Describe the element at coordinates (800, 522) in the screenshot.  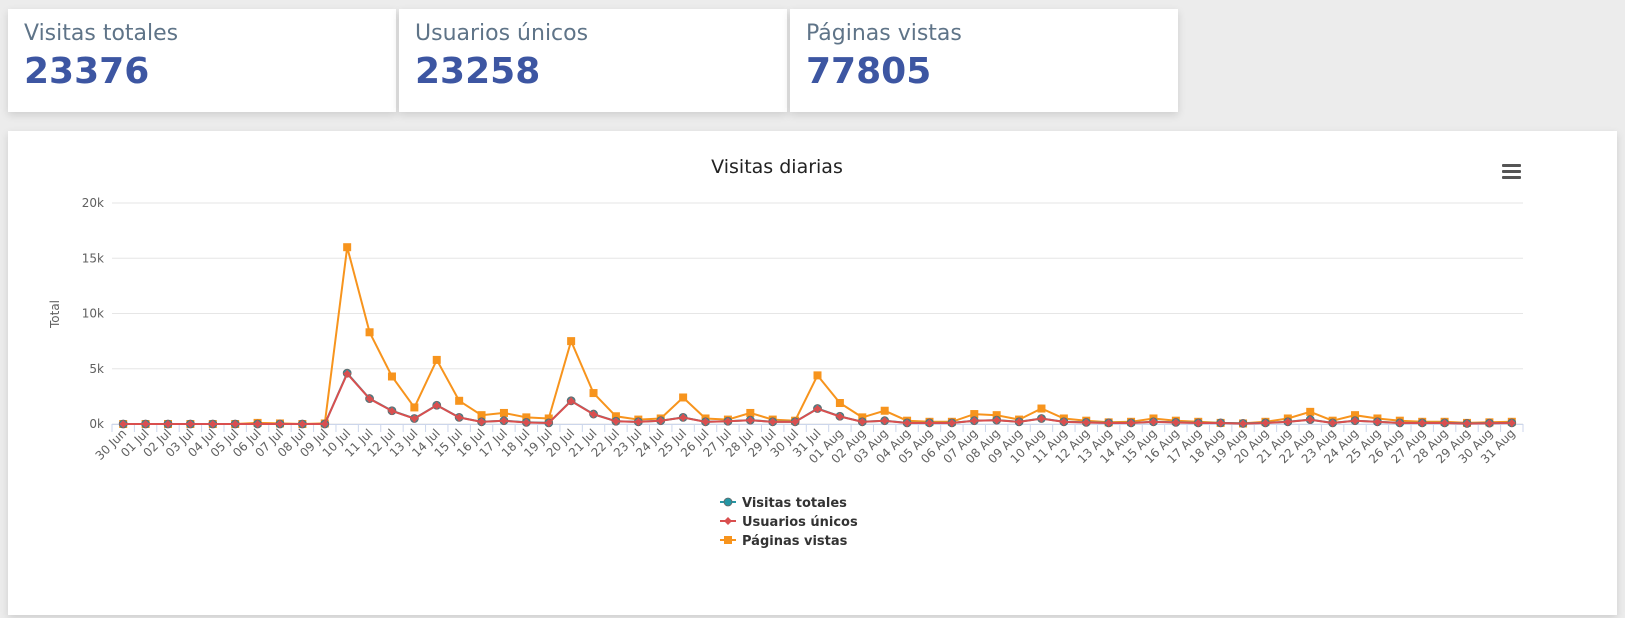
I see `legend-label: Usuarios únicos` at that location.